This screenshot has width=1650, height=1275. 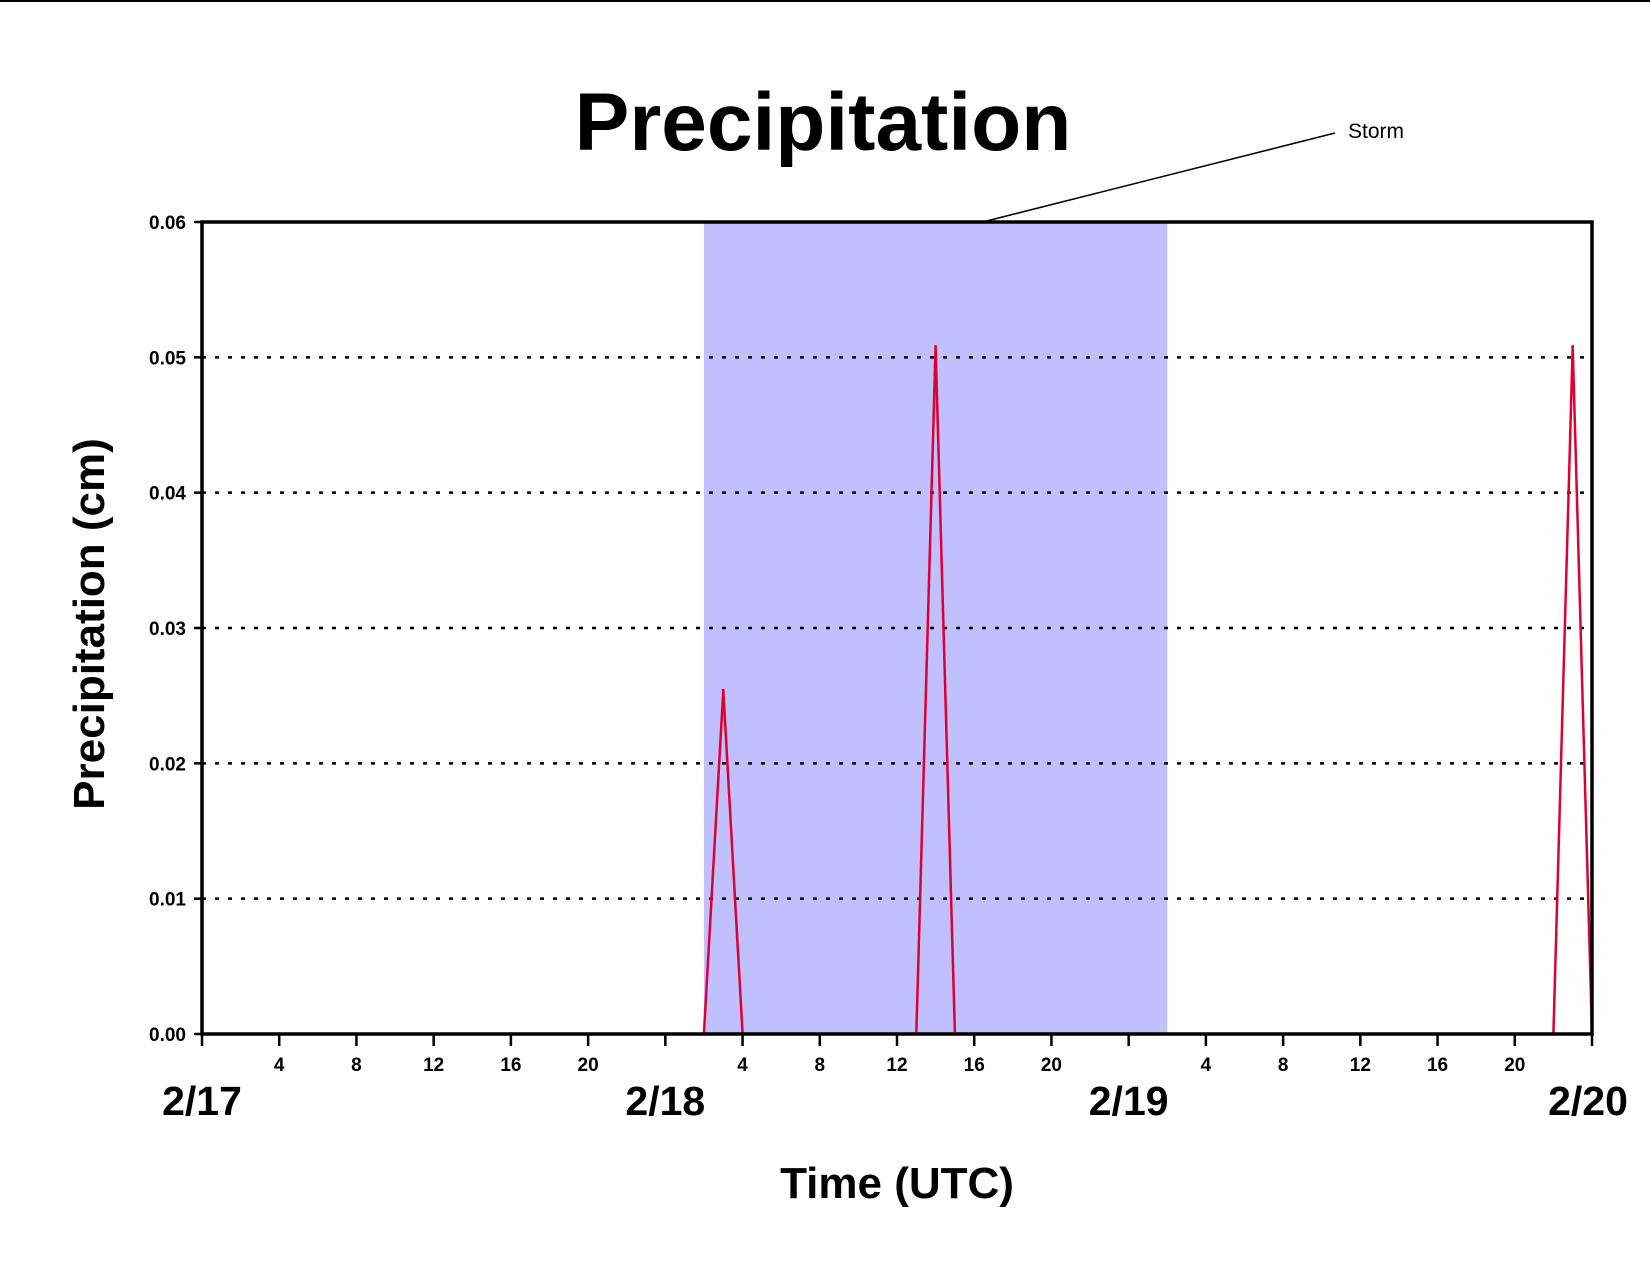 What do you see at coordinates (167, 358) in the screenshot?
I see `y-tick-label: 0.05` at bounding box center [167, 358].